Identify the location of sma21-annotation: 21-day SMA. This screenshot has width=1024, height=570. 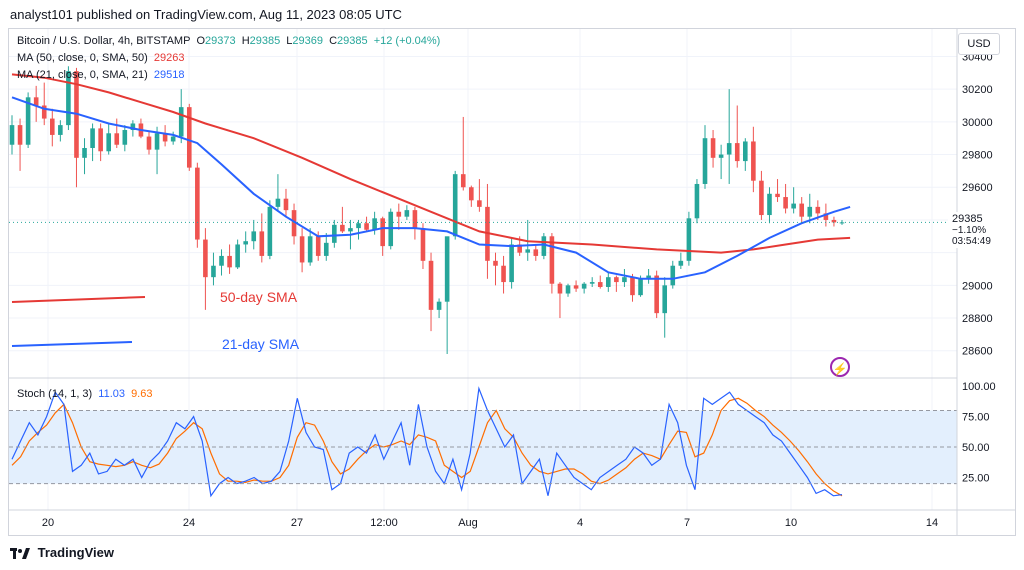
(261, 344).